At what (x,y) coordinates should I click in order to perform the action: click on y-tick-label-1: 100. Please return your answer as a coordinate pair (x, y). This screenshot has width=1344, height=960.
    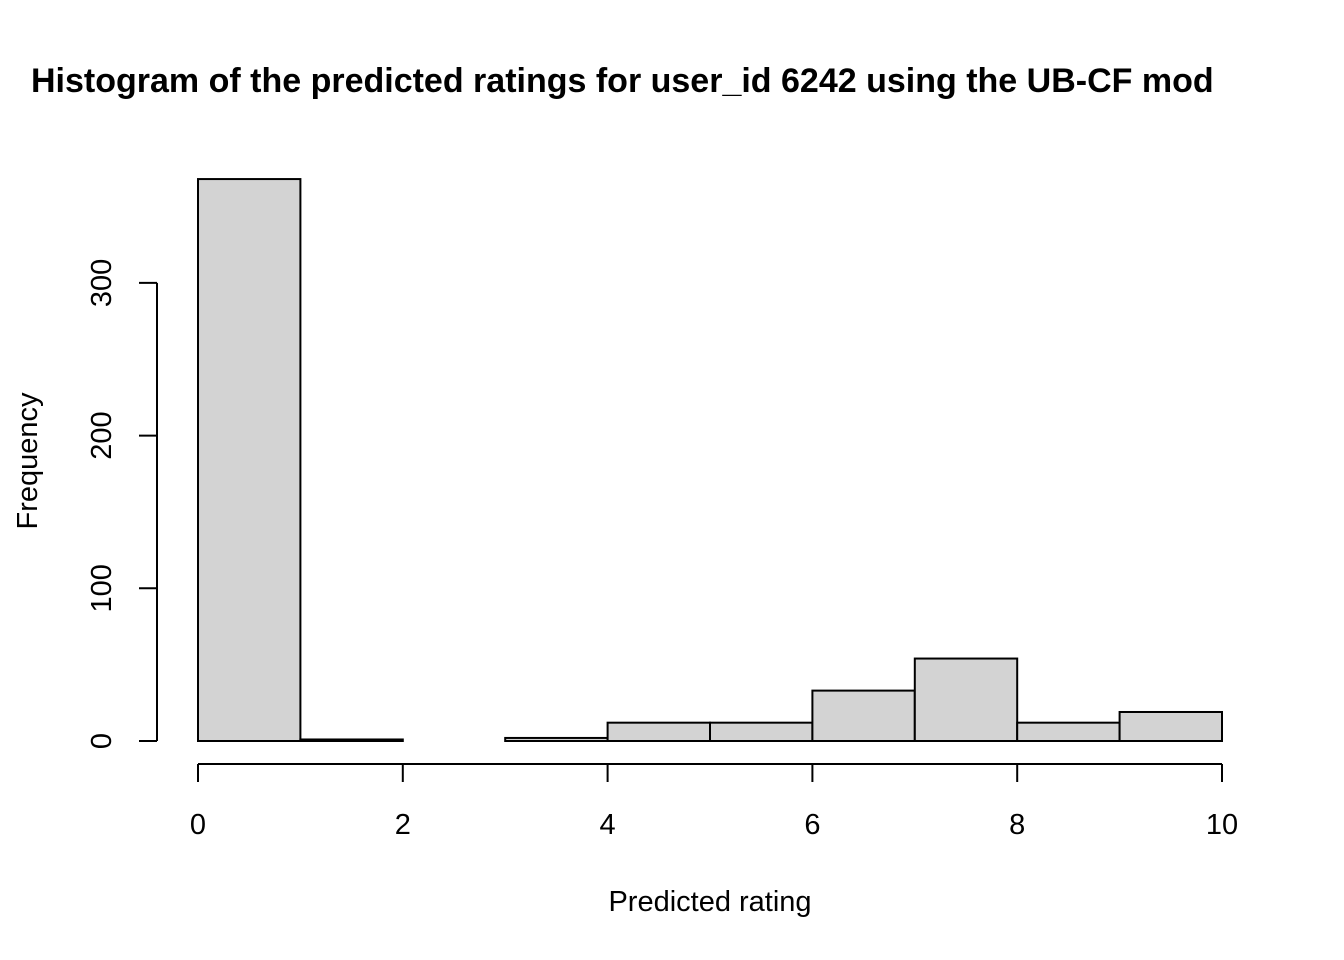
    Looking at the image, I should click on (102, 588).